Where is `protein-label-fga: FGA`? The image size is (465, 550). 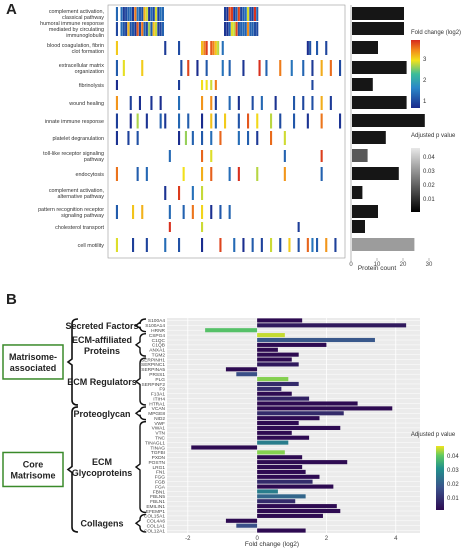
protein-label-fga: FGA is located at coordinates (160, 487).